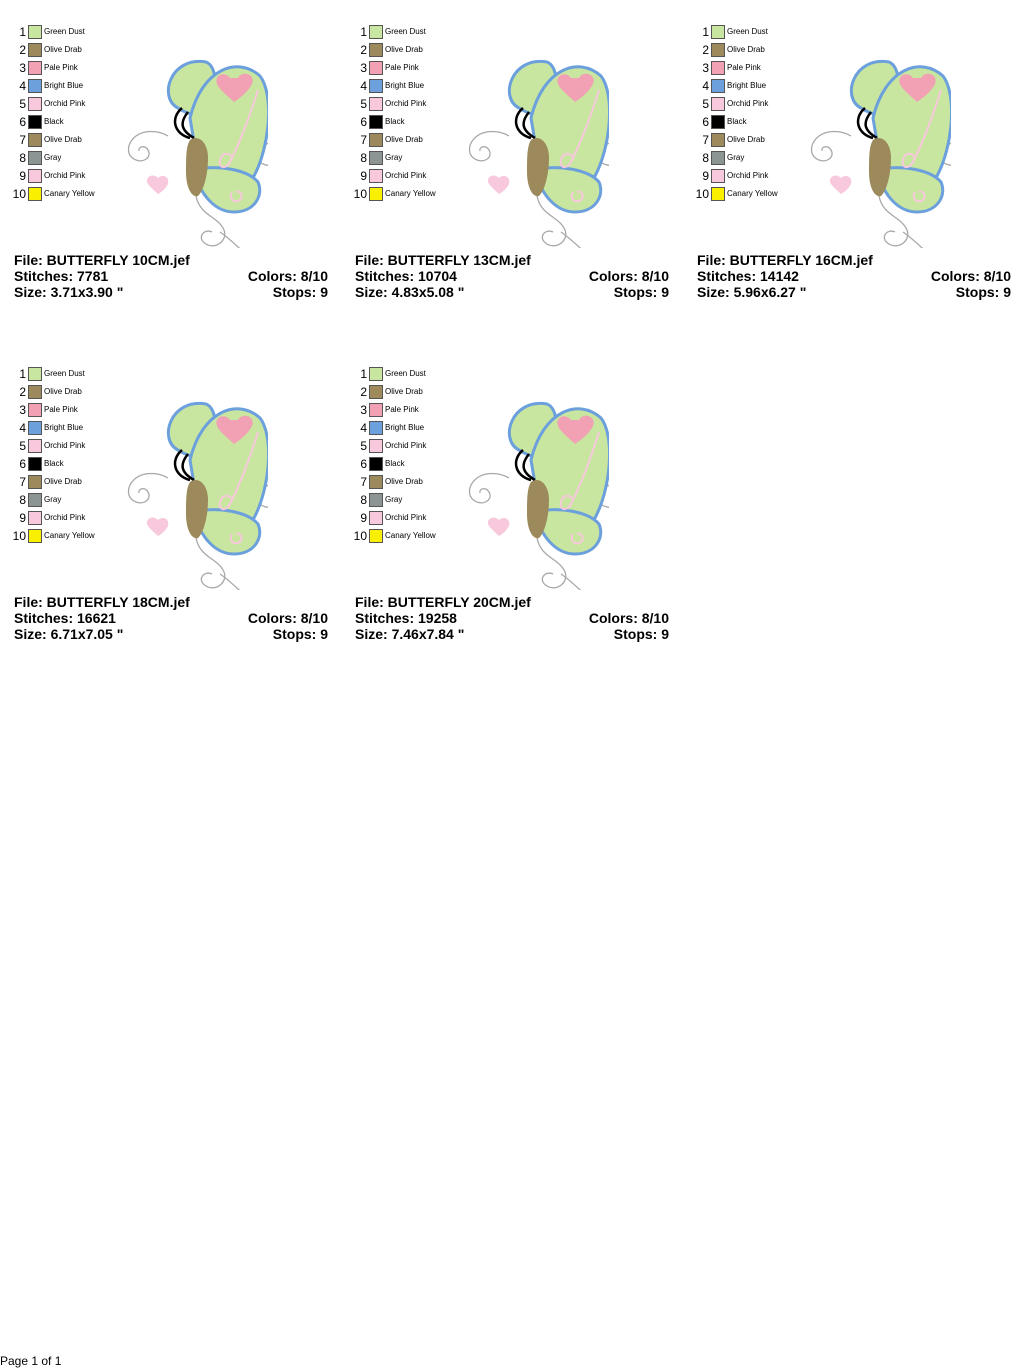 The image size is (1024, 1370). What do you see at coordinates (363, 158) in the screenshot?
I see `legend-number: 8` at bounding box center [363, 158].